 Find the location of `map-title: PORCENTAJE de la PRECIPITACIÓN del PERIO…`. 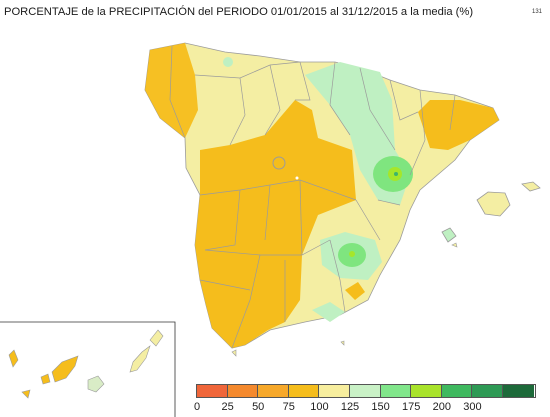

map-title: PORCENTAJE de la PRECIPITACIÓN del PERIO… is located at coordinates (239, 12).